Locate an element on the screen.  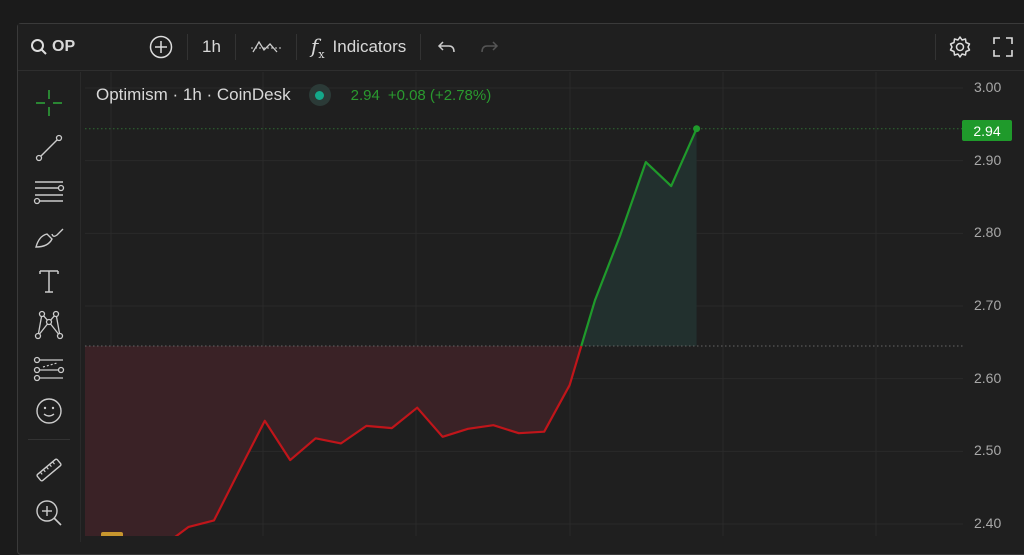
indicators-button: fx Indicators is located at coordinates (358, 47).